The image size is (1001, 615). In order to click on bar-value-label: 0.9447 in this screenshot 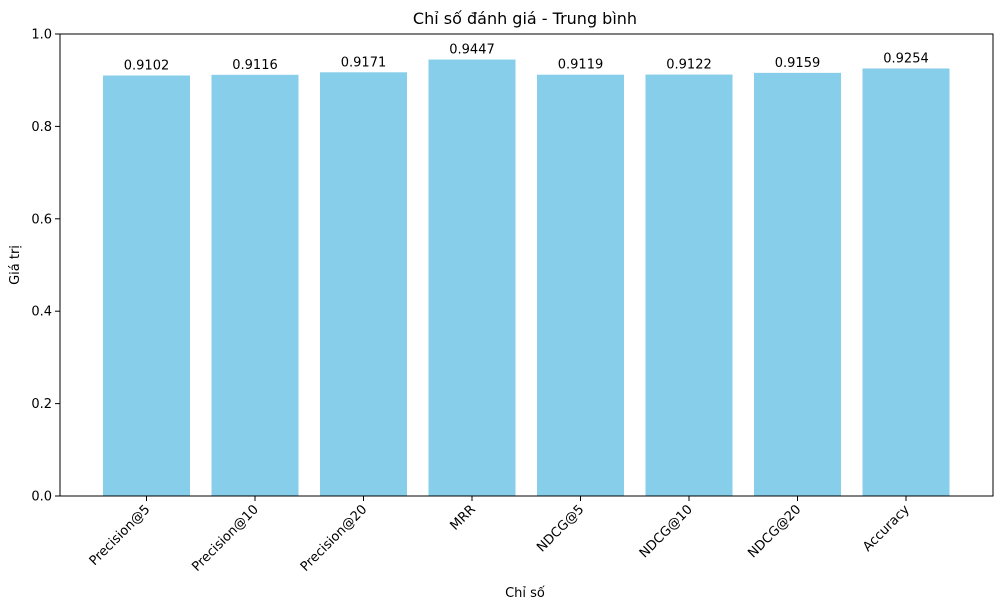, I will do `click(472, 50)`.